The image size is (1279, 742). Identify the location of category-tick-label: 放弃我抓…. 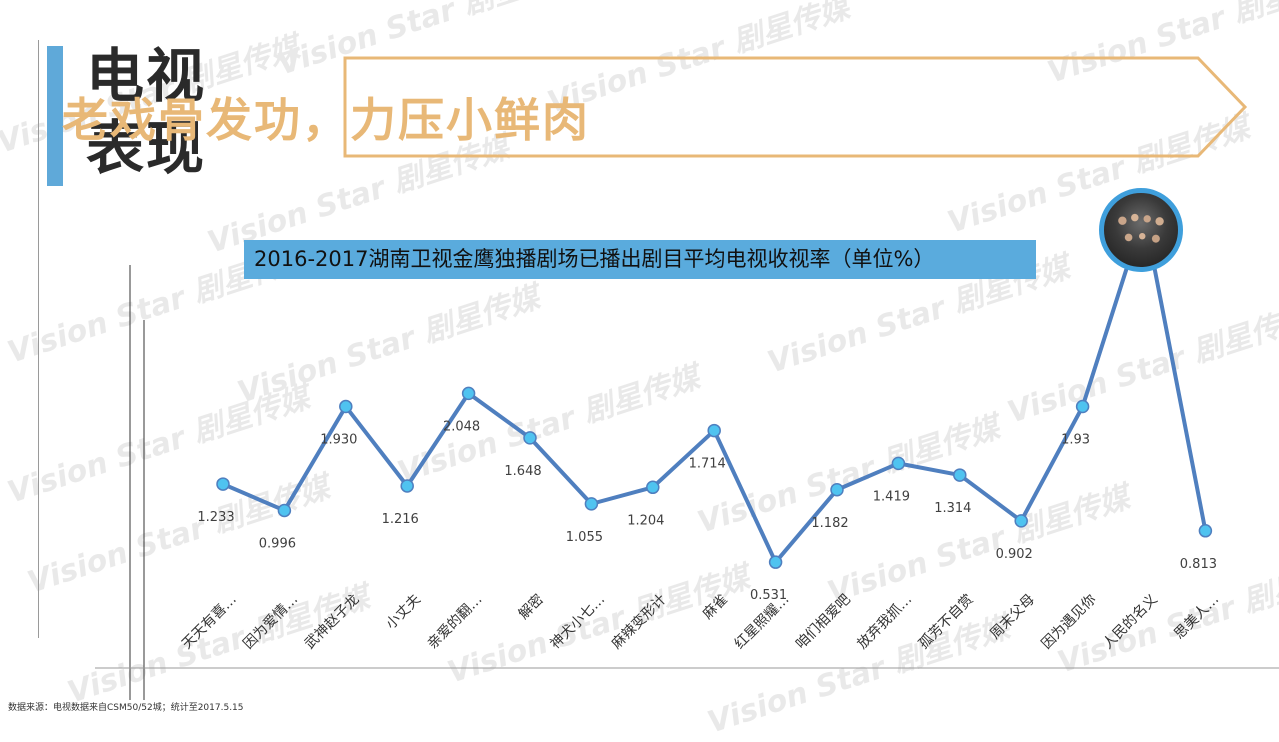
(884, 622).